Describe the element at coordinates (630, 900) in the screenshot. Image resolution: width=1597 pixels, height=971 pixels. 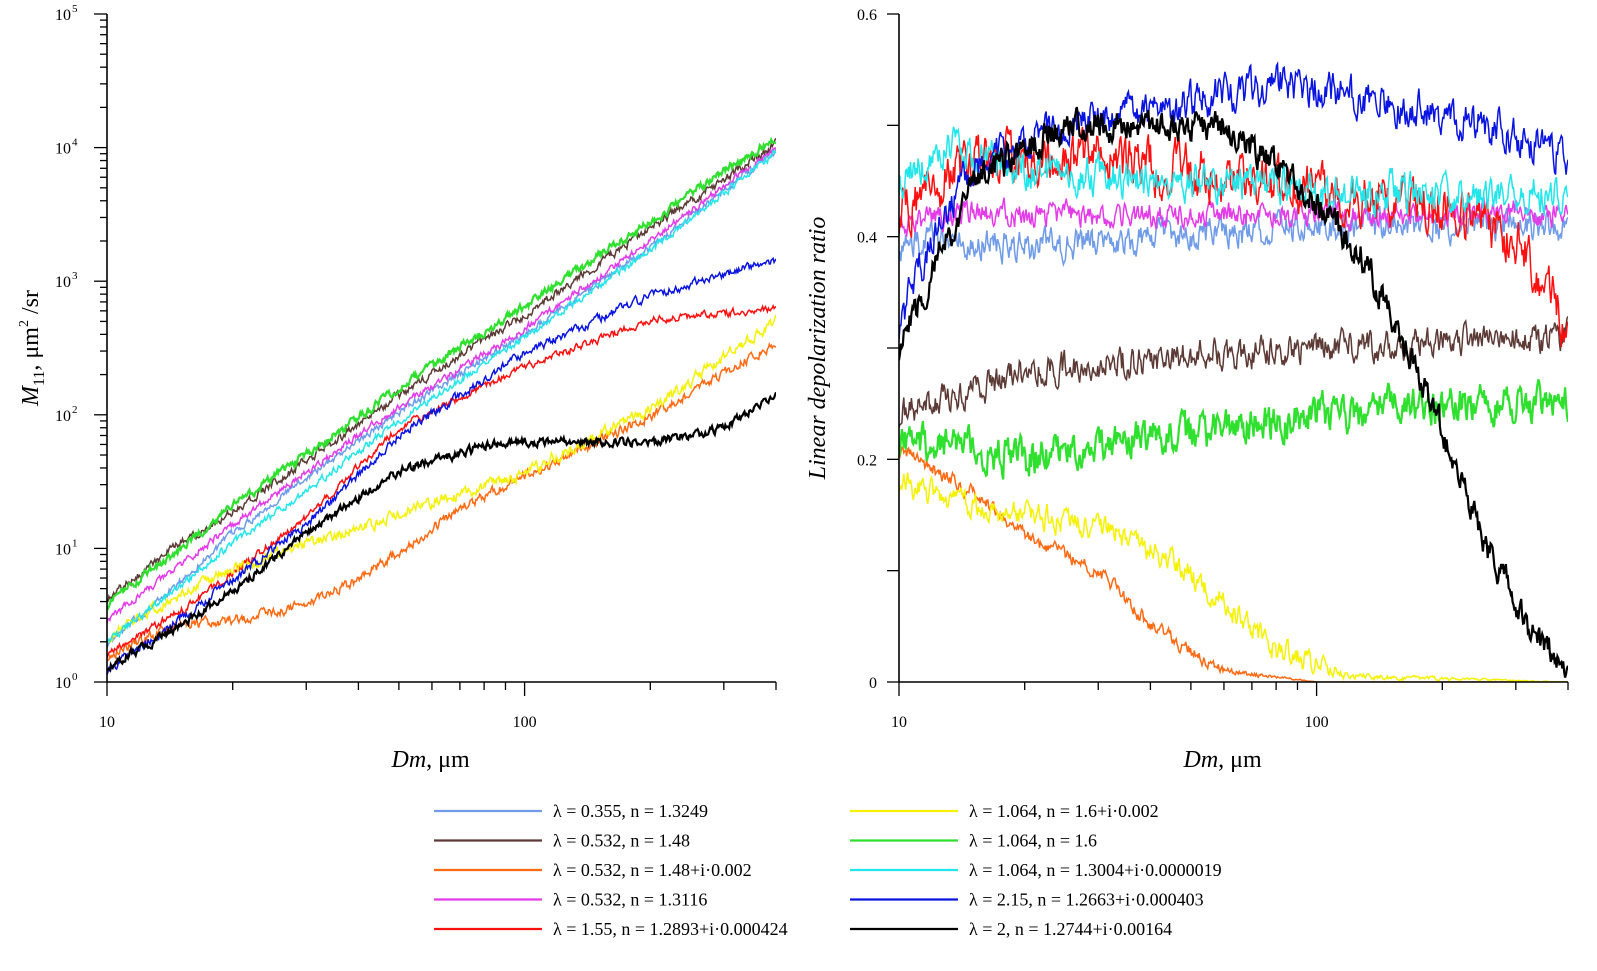
I see `legend-label: λ = 0.532, n = 1.3116` at that location.